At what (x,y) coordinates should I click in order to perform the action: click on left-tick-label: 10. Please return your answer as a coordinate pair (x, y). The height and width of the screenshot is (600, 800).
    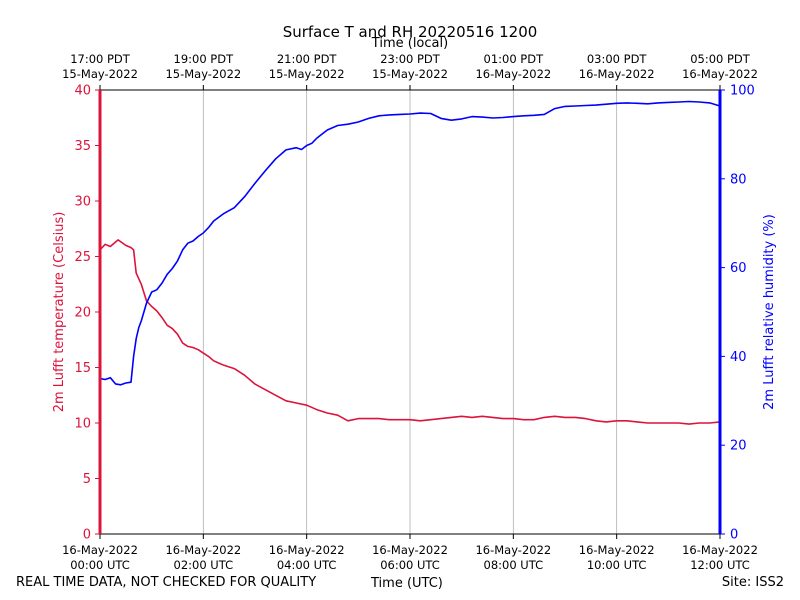
    Looking at the image, I should click on (82, 424).